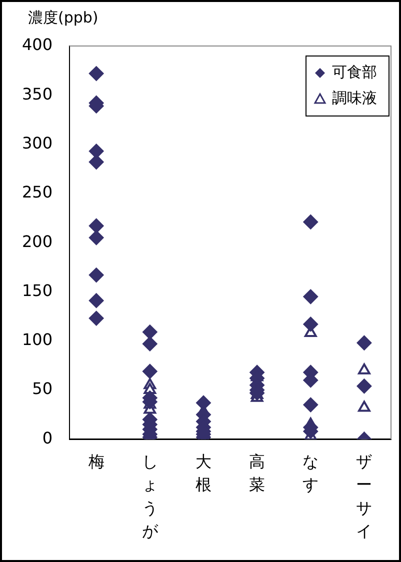 The height and width of the screenshot is (562, 401). Describe the element at coordinates (37, 94) in the screenshot. I see `y-tick-label: 350` at that location.